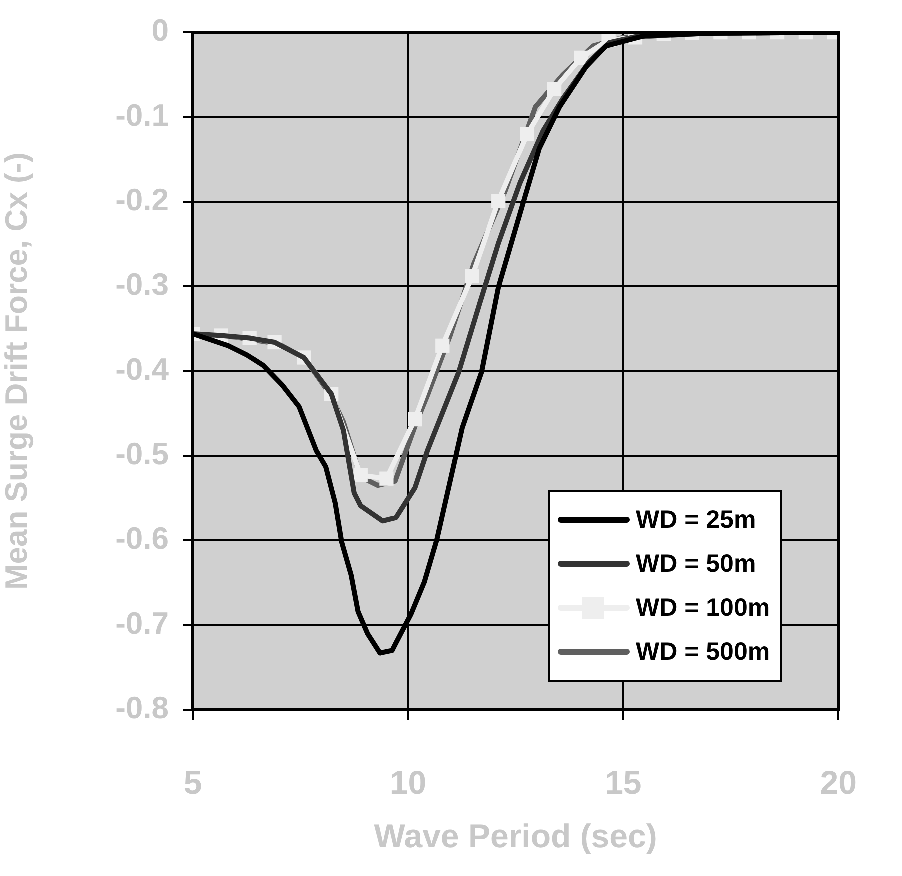 The height and width of the screenshot is (876, 902). Describe the element at coordinates (703, 652) in the screenshot. I see `legend-label: WD = 500m` at that location.